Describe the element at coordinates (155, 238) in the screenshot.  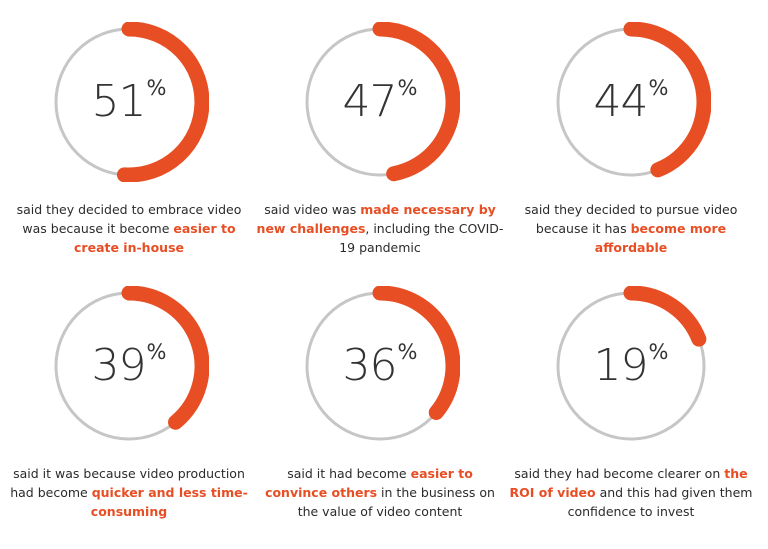
I see `caption-highlight: easier to create in-house` at that location.